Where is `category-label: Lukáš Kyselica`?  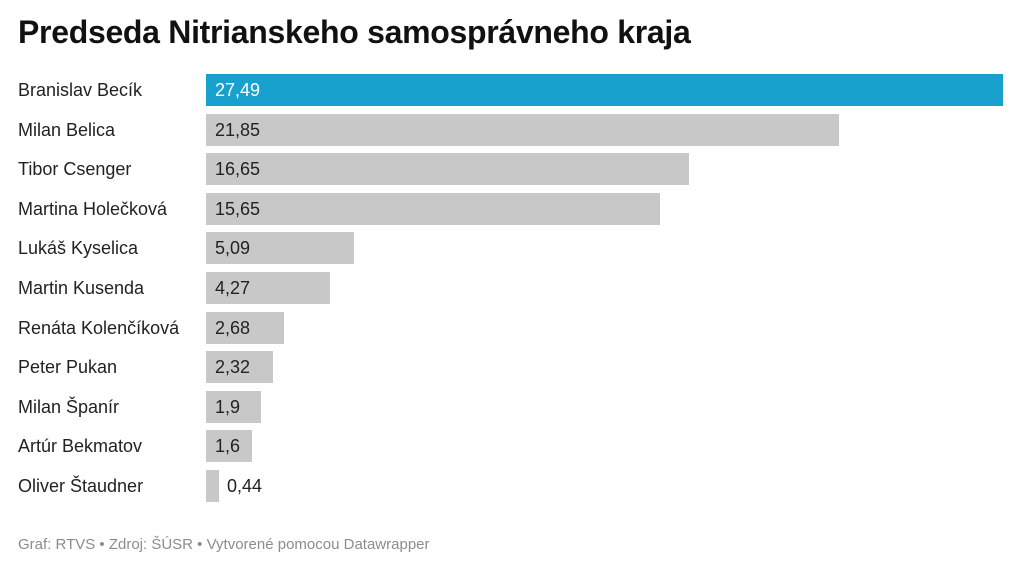 category-label: Lukáš Kyselica is located at coordinates (78, 248).